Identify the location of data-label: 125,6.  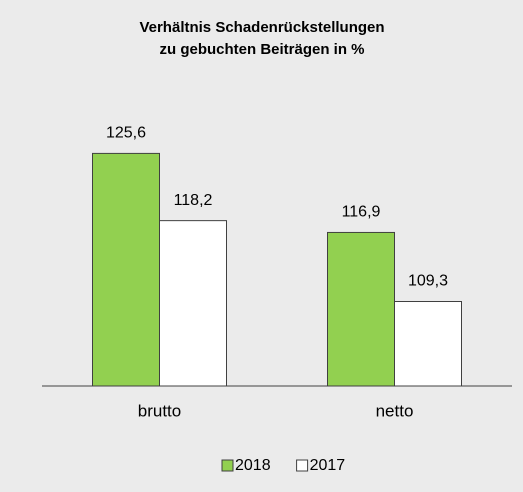
(126, 133).